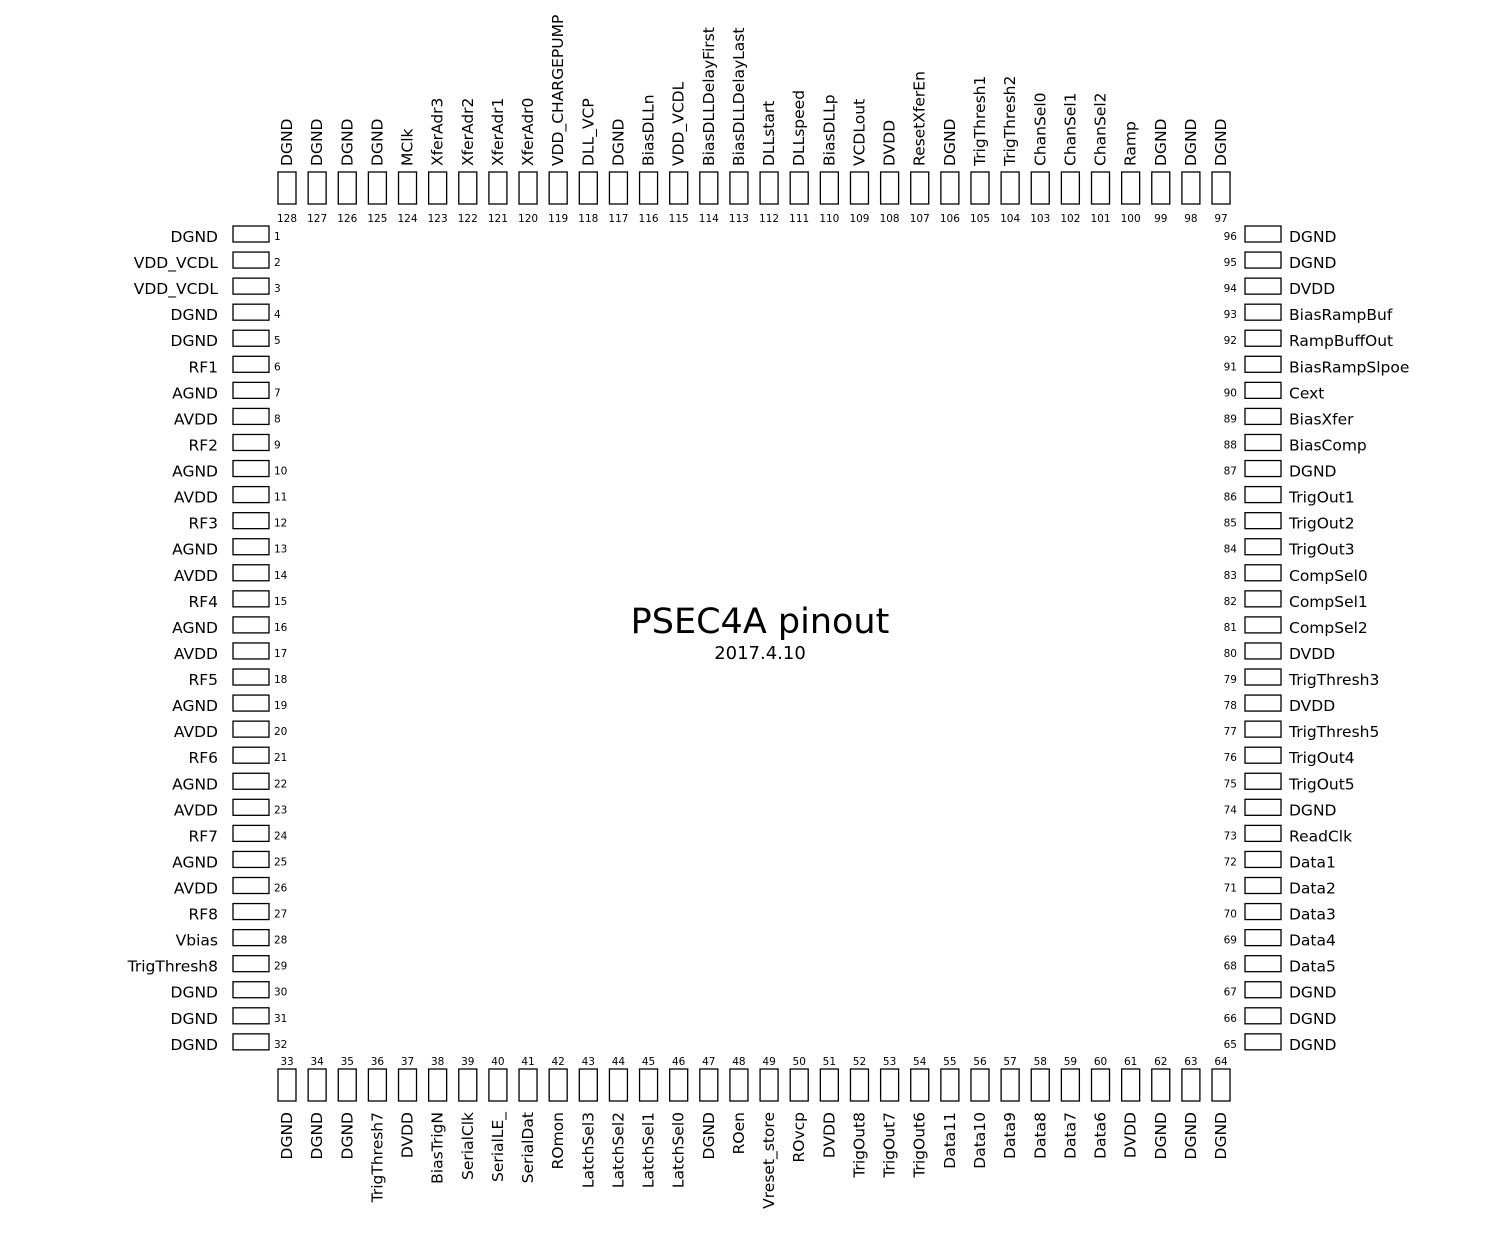 The width and height of the screenshot is (1500, 1252). Describe the element at coordinates (280, 1019) in the screenshot. I see `pin-number: 31` at that location.